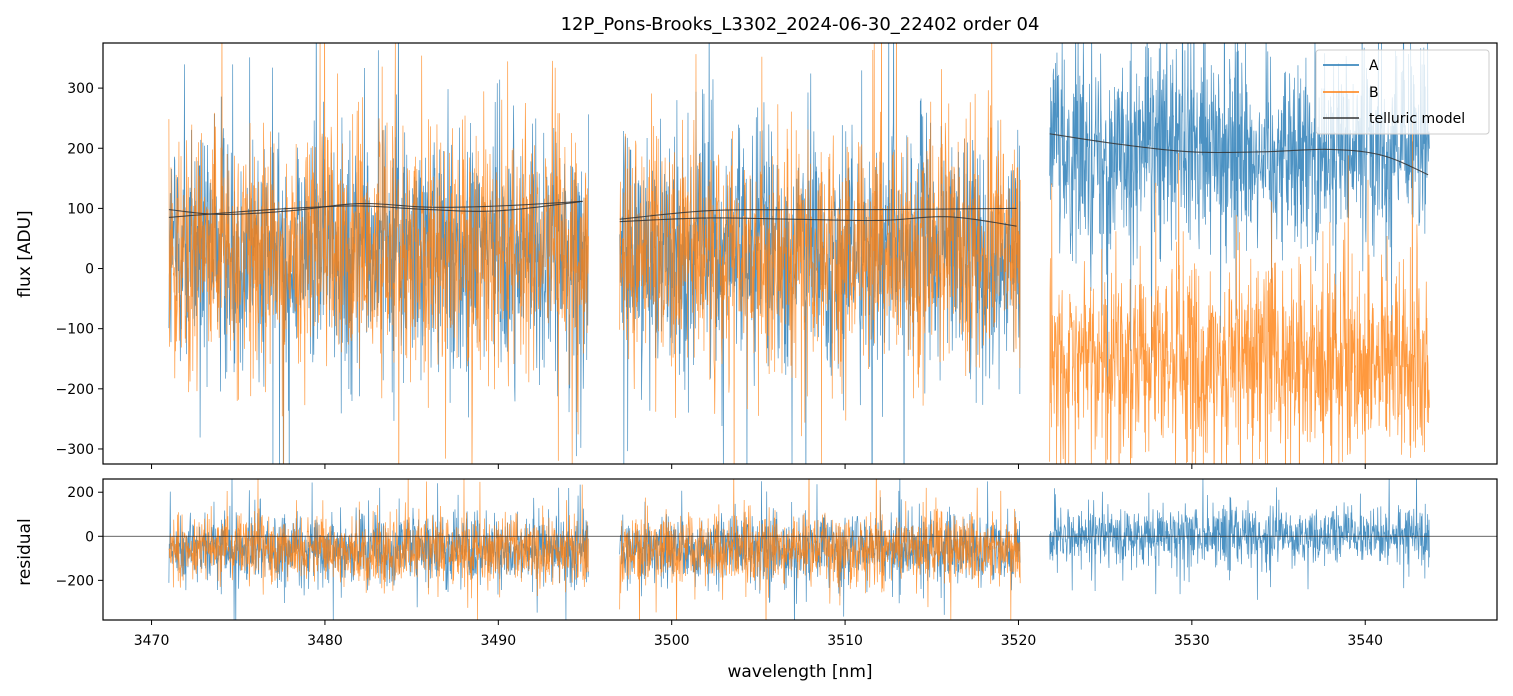  Describe the element at coordinates (89, 270) in the screenshot. I see `flux-y-tick-label: 0` at that location.